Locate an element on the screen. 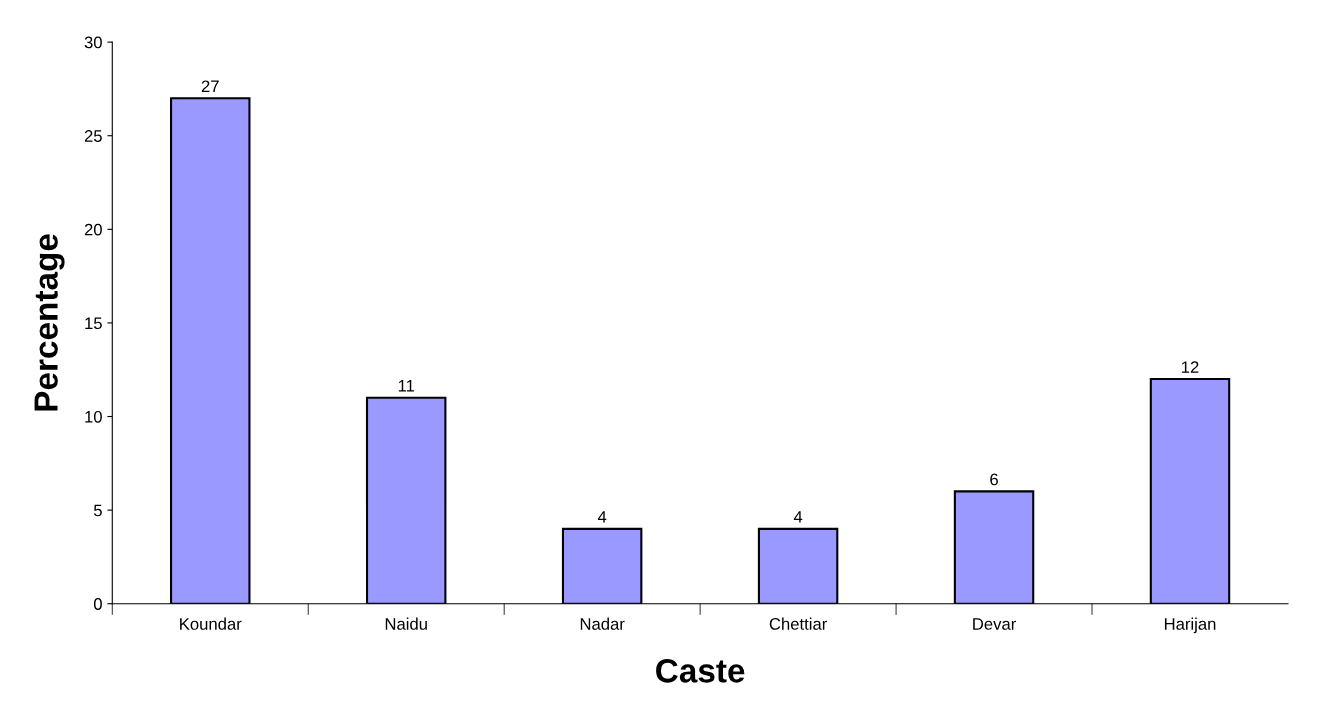 The image size is (1321, 702). x-tick-label: Chettiar is located at coordinates (798, 623).